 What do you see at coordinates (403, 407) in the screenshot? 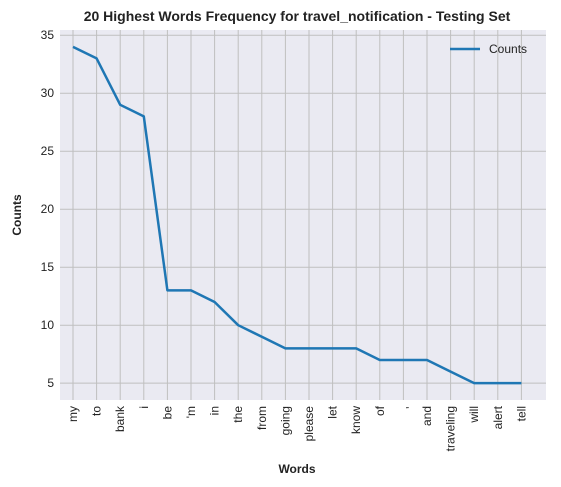
I see `x-tick-label: ,` at bounding box center [403, 407].